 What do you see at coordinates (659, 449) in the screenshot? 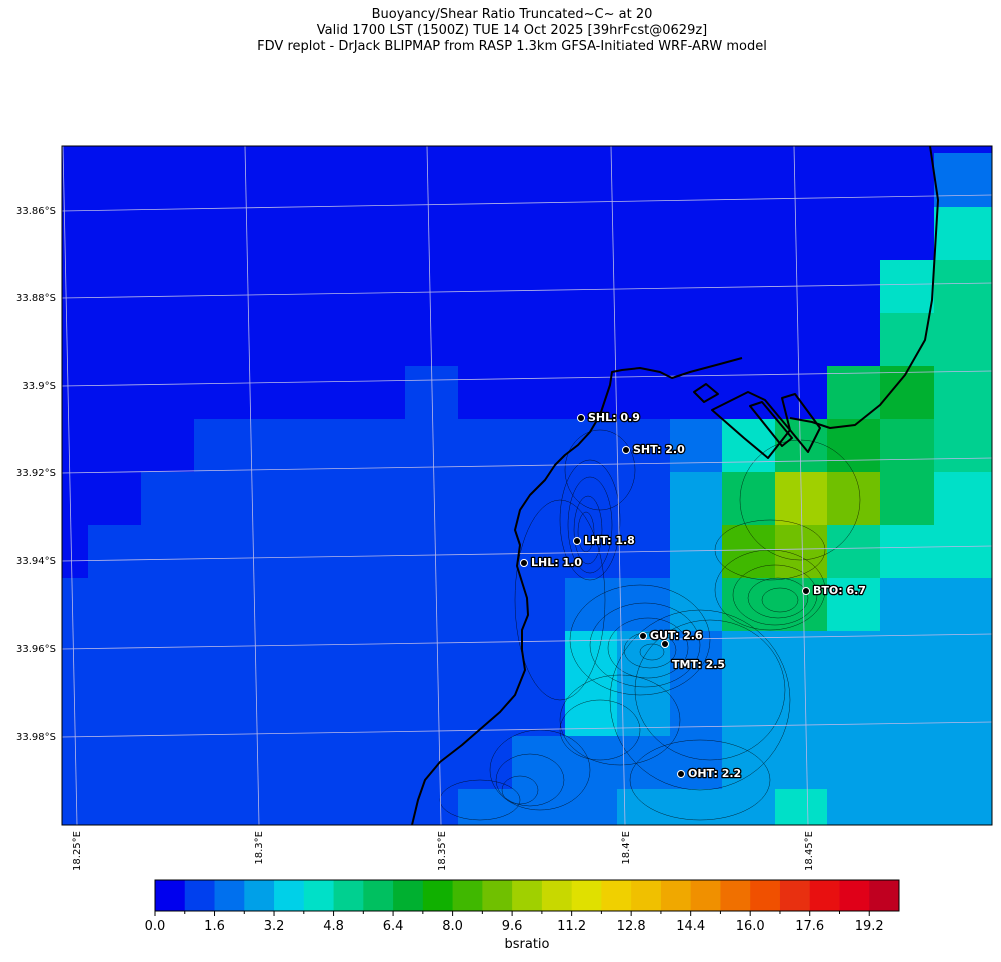
I see `station-label: SHT: 2.0` at bounding box center [659, 449].